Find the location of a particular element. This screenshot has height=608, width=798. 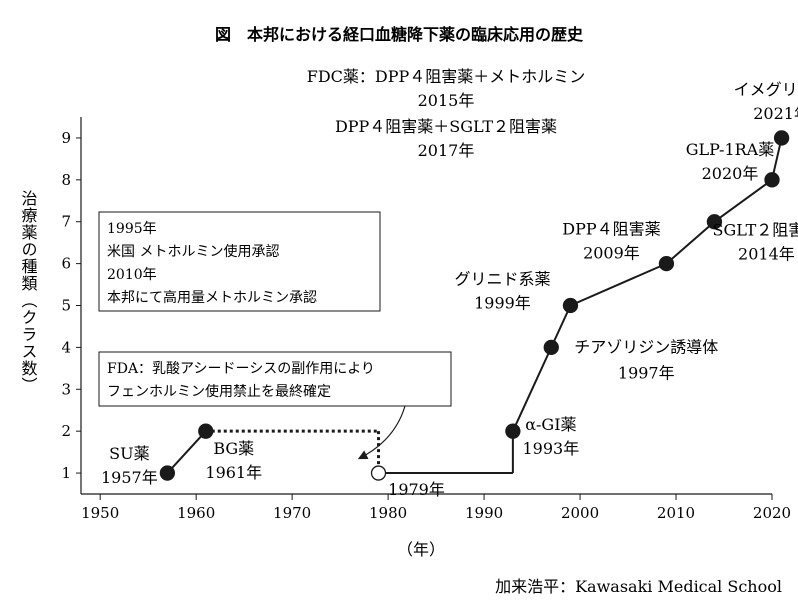

x-tick-label: 1950 is located at coordinates (100, 513).